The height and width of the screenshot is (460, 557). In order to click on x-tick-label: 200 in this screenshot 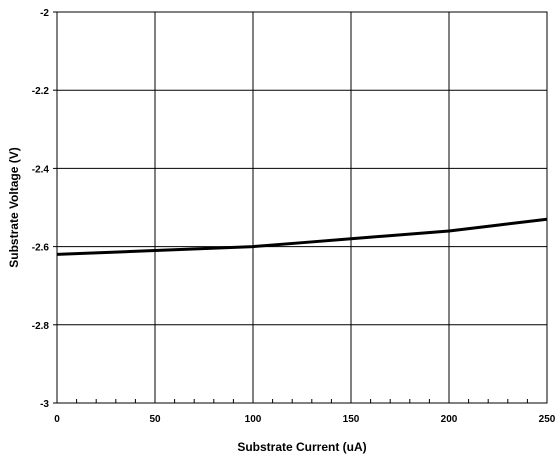, I will do `click(449, 419)`.